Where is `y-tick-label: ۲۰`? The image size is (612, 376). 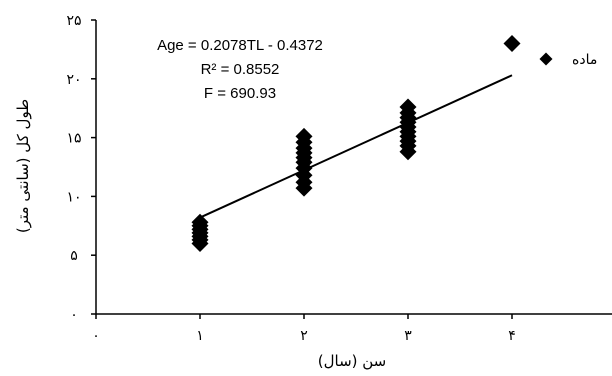
y-tick-label: ۲۰ is located at coordinates (73, 80).